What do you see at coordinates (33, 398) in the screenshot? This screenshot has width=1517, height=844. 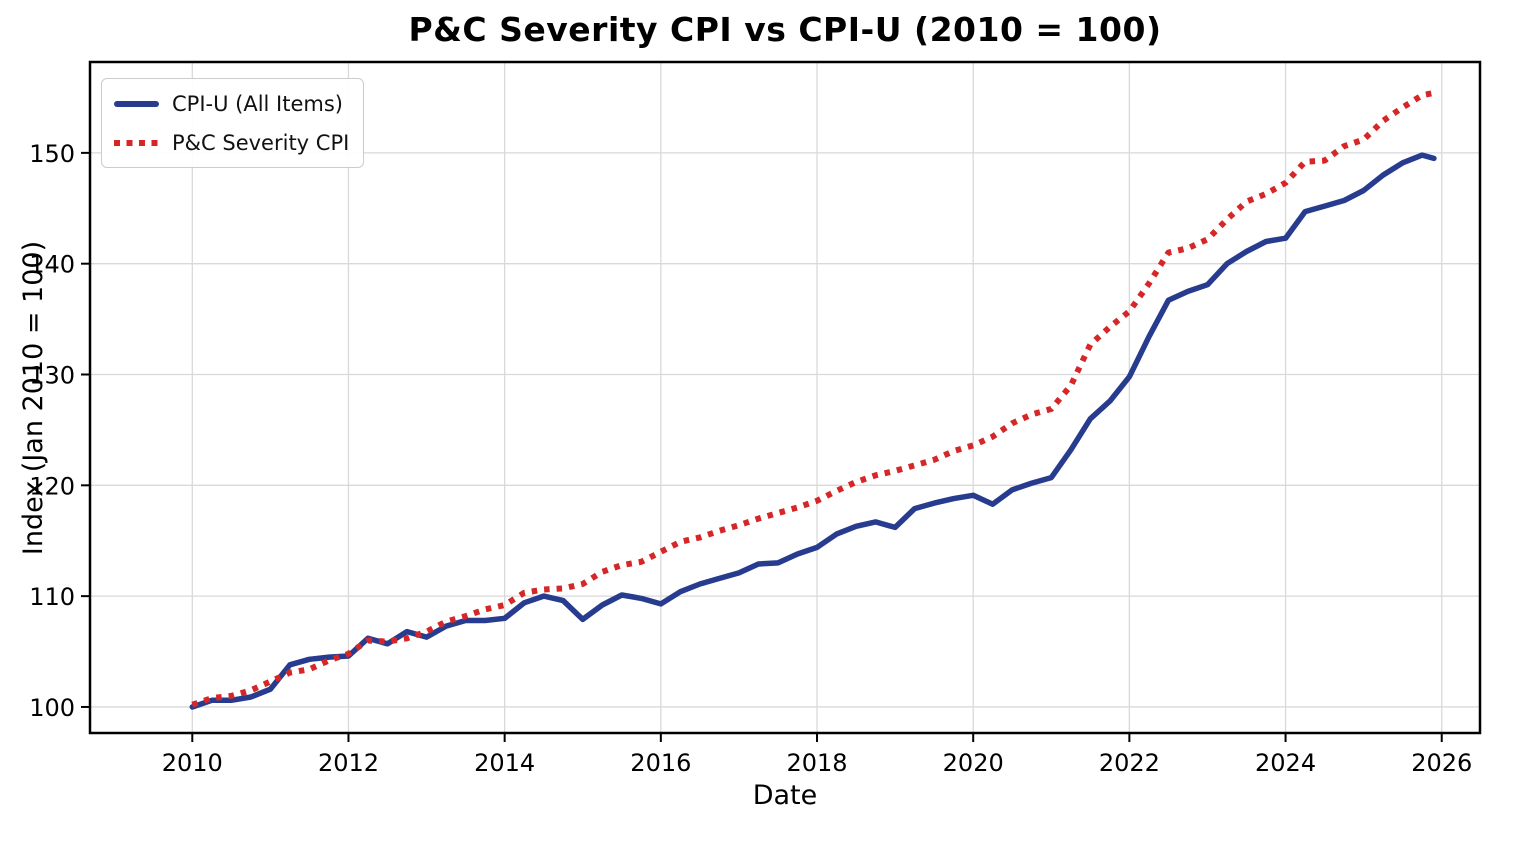 I see `y-axis-label: Index (Jan 2010 = 100)` at bounding box center [33, 398].